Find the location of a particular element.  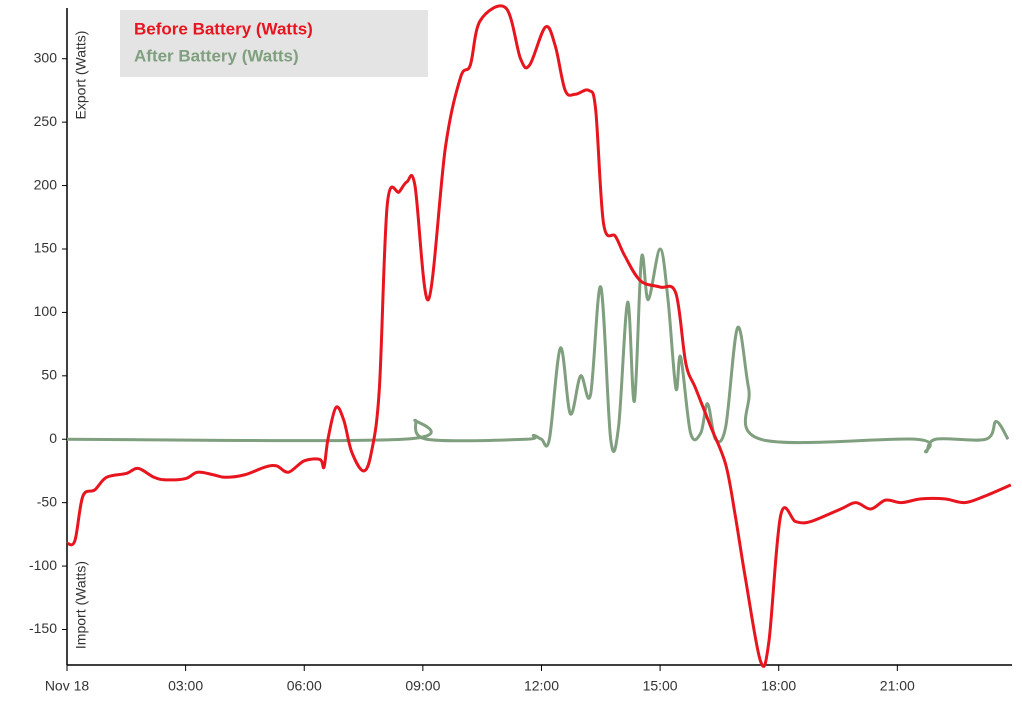

x-tick-label: Nov 18 is located at coordinates (67, 686).